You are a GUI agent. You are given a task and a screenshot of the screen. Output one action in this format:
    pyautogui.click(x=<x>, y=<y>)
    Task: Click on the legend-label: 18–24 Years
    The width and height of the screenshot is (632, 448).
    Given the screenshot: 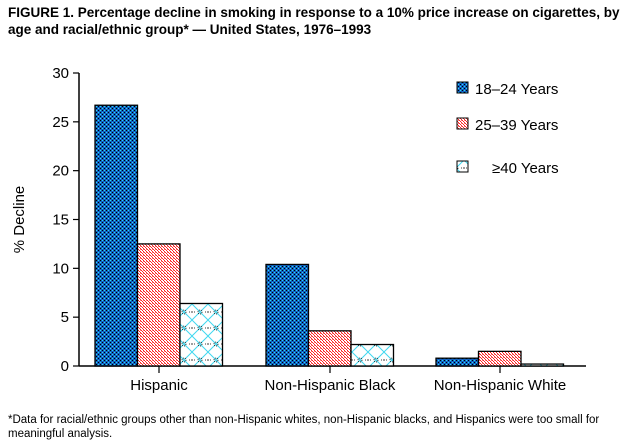 What is the action you would take?
    pyautogui.click(x=516, y=89)
    